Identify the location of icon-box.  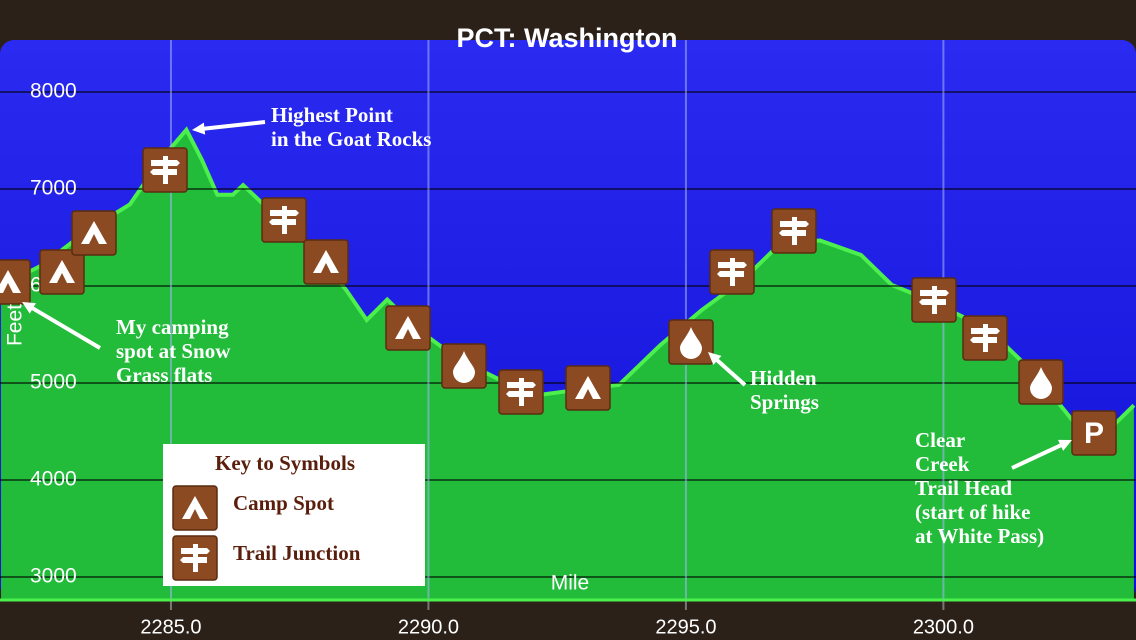
(1094, 433).